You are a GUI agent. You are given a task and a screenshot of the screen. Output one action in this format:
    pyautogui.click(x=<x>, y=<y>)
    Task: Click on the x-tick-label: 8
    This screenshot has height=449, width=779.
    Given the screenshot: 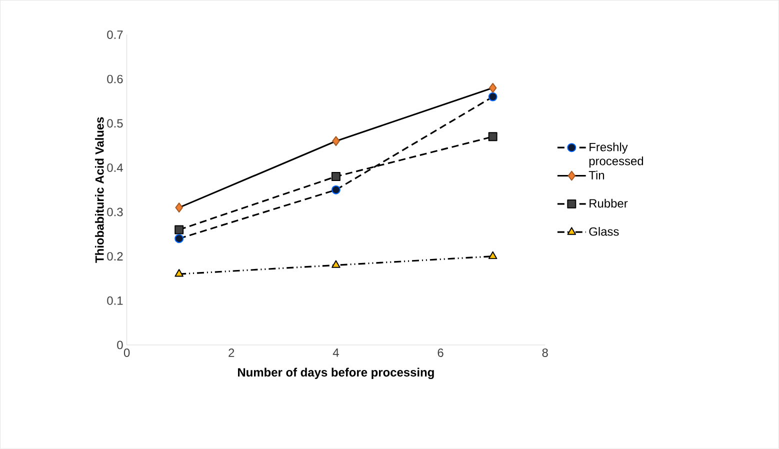 What is the action you would take?
    pyautogui.click(x=545, y=353)
    